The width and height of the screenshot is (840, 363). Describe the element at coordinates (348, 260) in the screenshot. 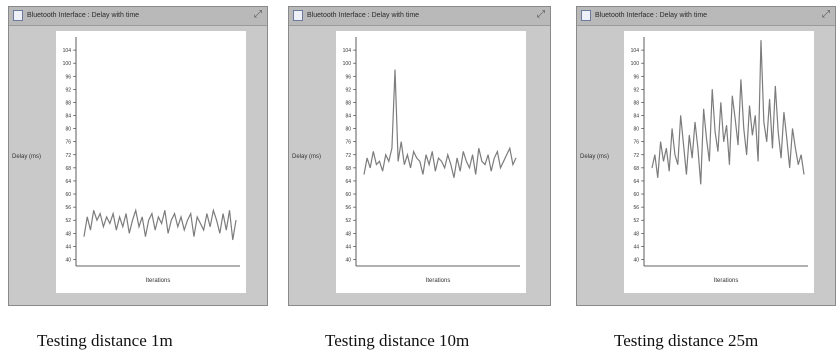

I see `y-tick-label: 40` at that location.